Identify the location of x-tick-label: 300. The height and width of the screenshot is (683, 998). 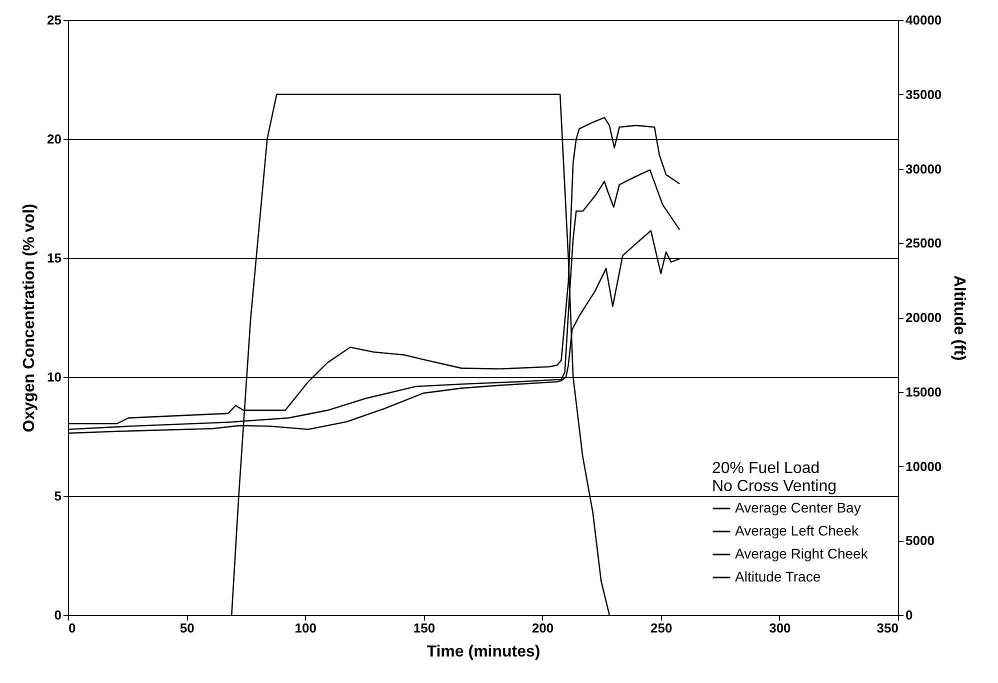
(780, 628).